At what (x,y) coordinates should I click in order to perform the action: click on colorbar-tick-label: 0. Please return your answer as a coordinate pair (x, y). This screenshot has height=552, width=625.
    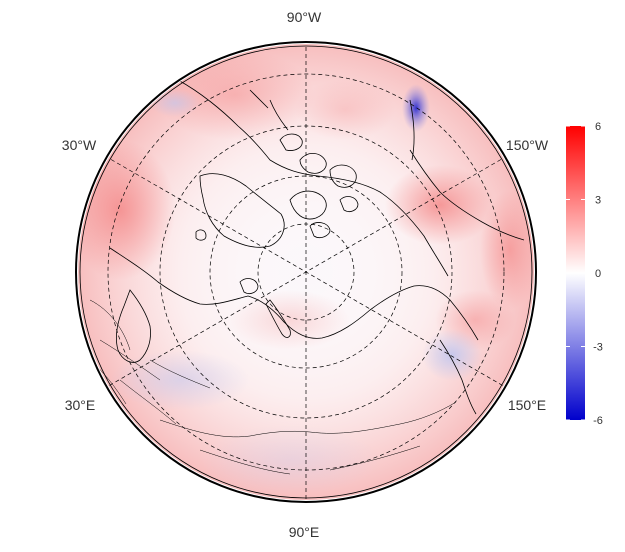
    Looking at the image, I should click on (598, 274).